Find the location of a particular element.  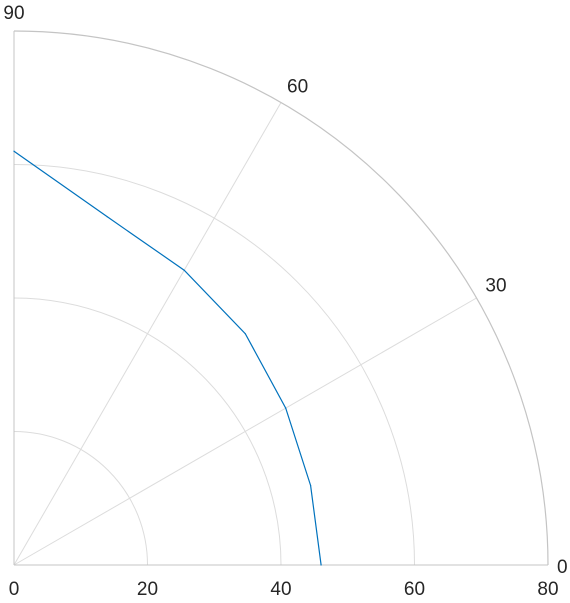

r-tick-label-80: 80 is located at coordinates (547, 588).